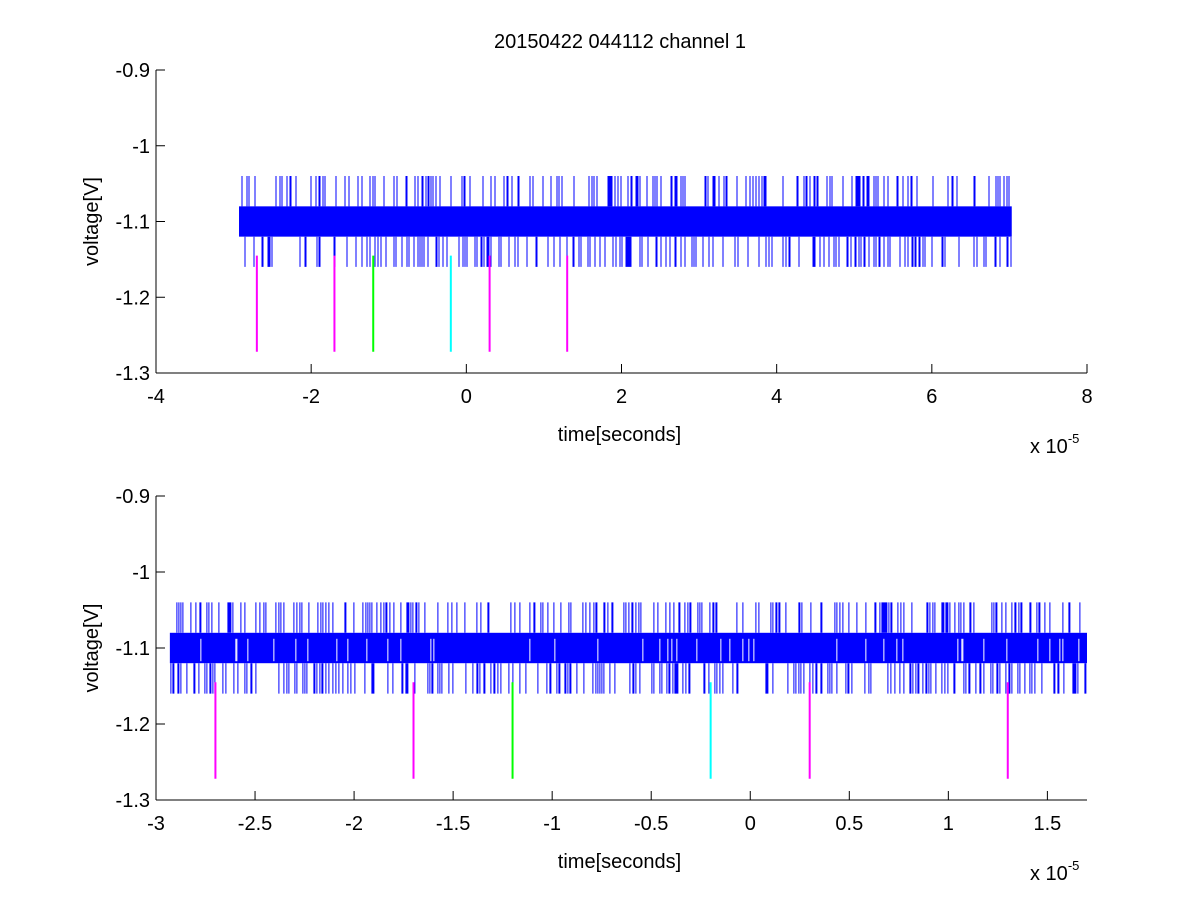  Describe the element at coordinates (552, 824) in the screenshot. I see `x-tick-label: -1` at that location.